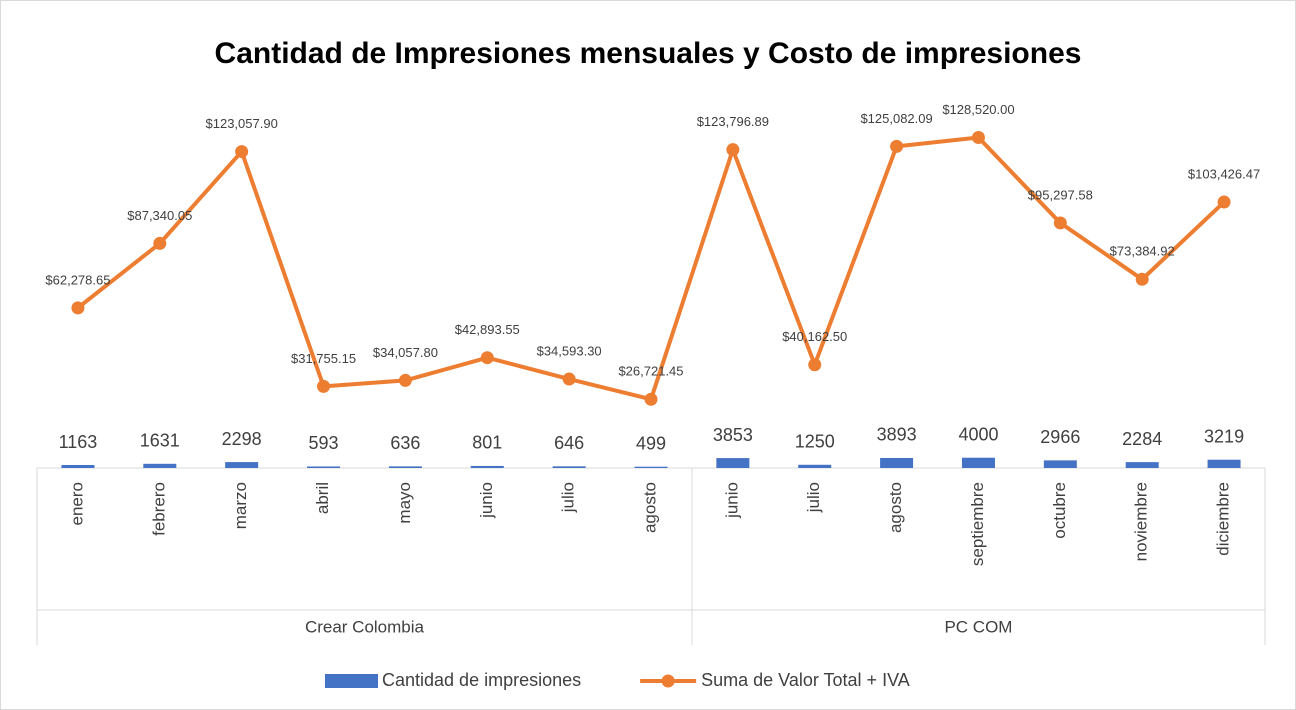 The height and width of the screenshot is (710, 1296). Describe the element at coordinates (404, 503) in the screenshot. I see `x-tick-label: mayo` at that location.